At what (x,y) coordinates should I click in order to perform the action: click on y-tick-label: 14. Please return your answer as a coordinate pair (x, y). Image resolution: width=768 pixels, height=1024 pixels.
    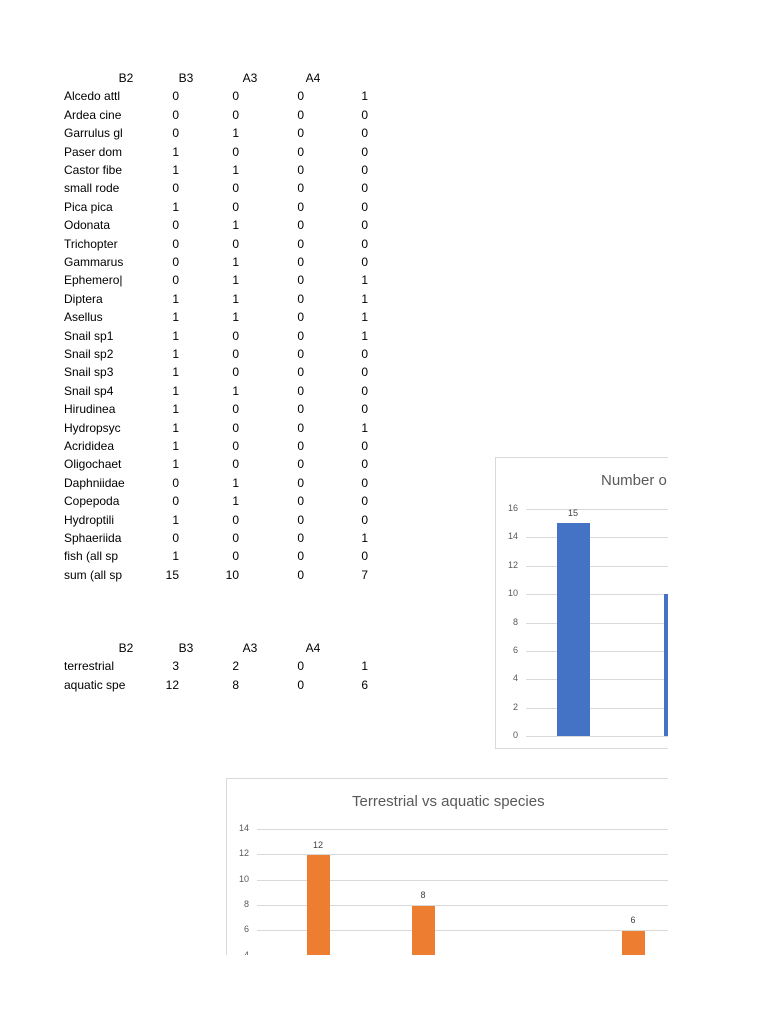
    Looking at the image, I should click on (243, 828).